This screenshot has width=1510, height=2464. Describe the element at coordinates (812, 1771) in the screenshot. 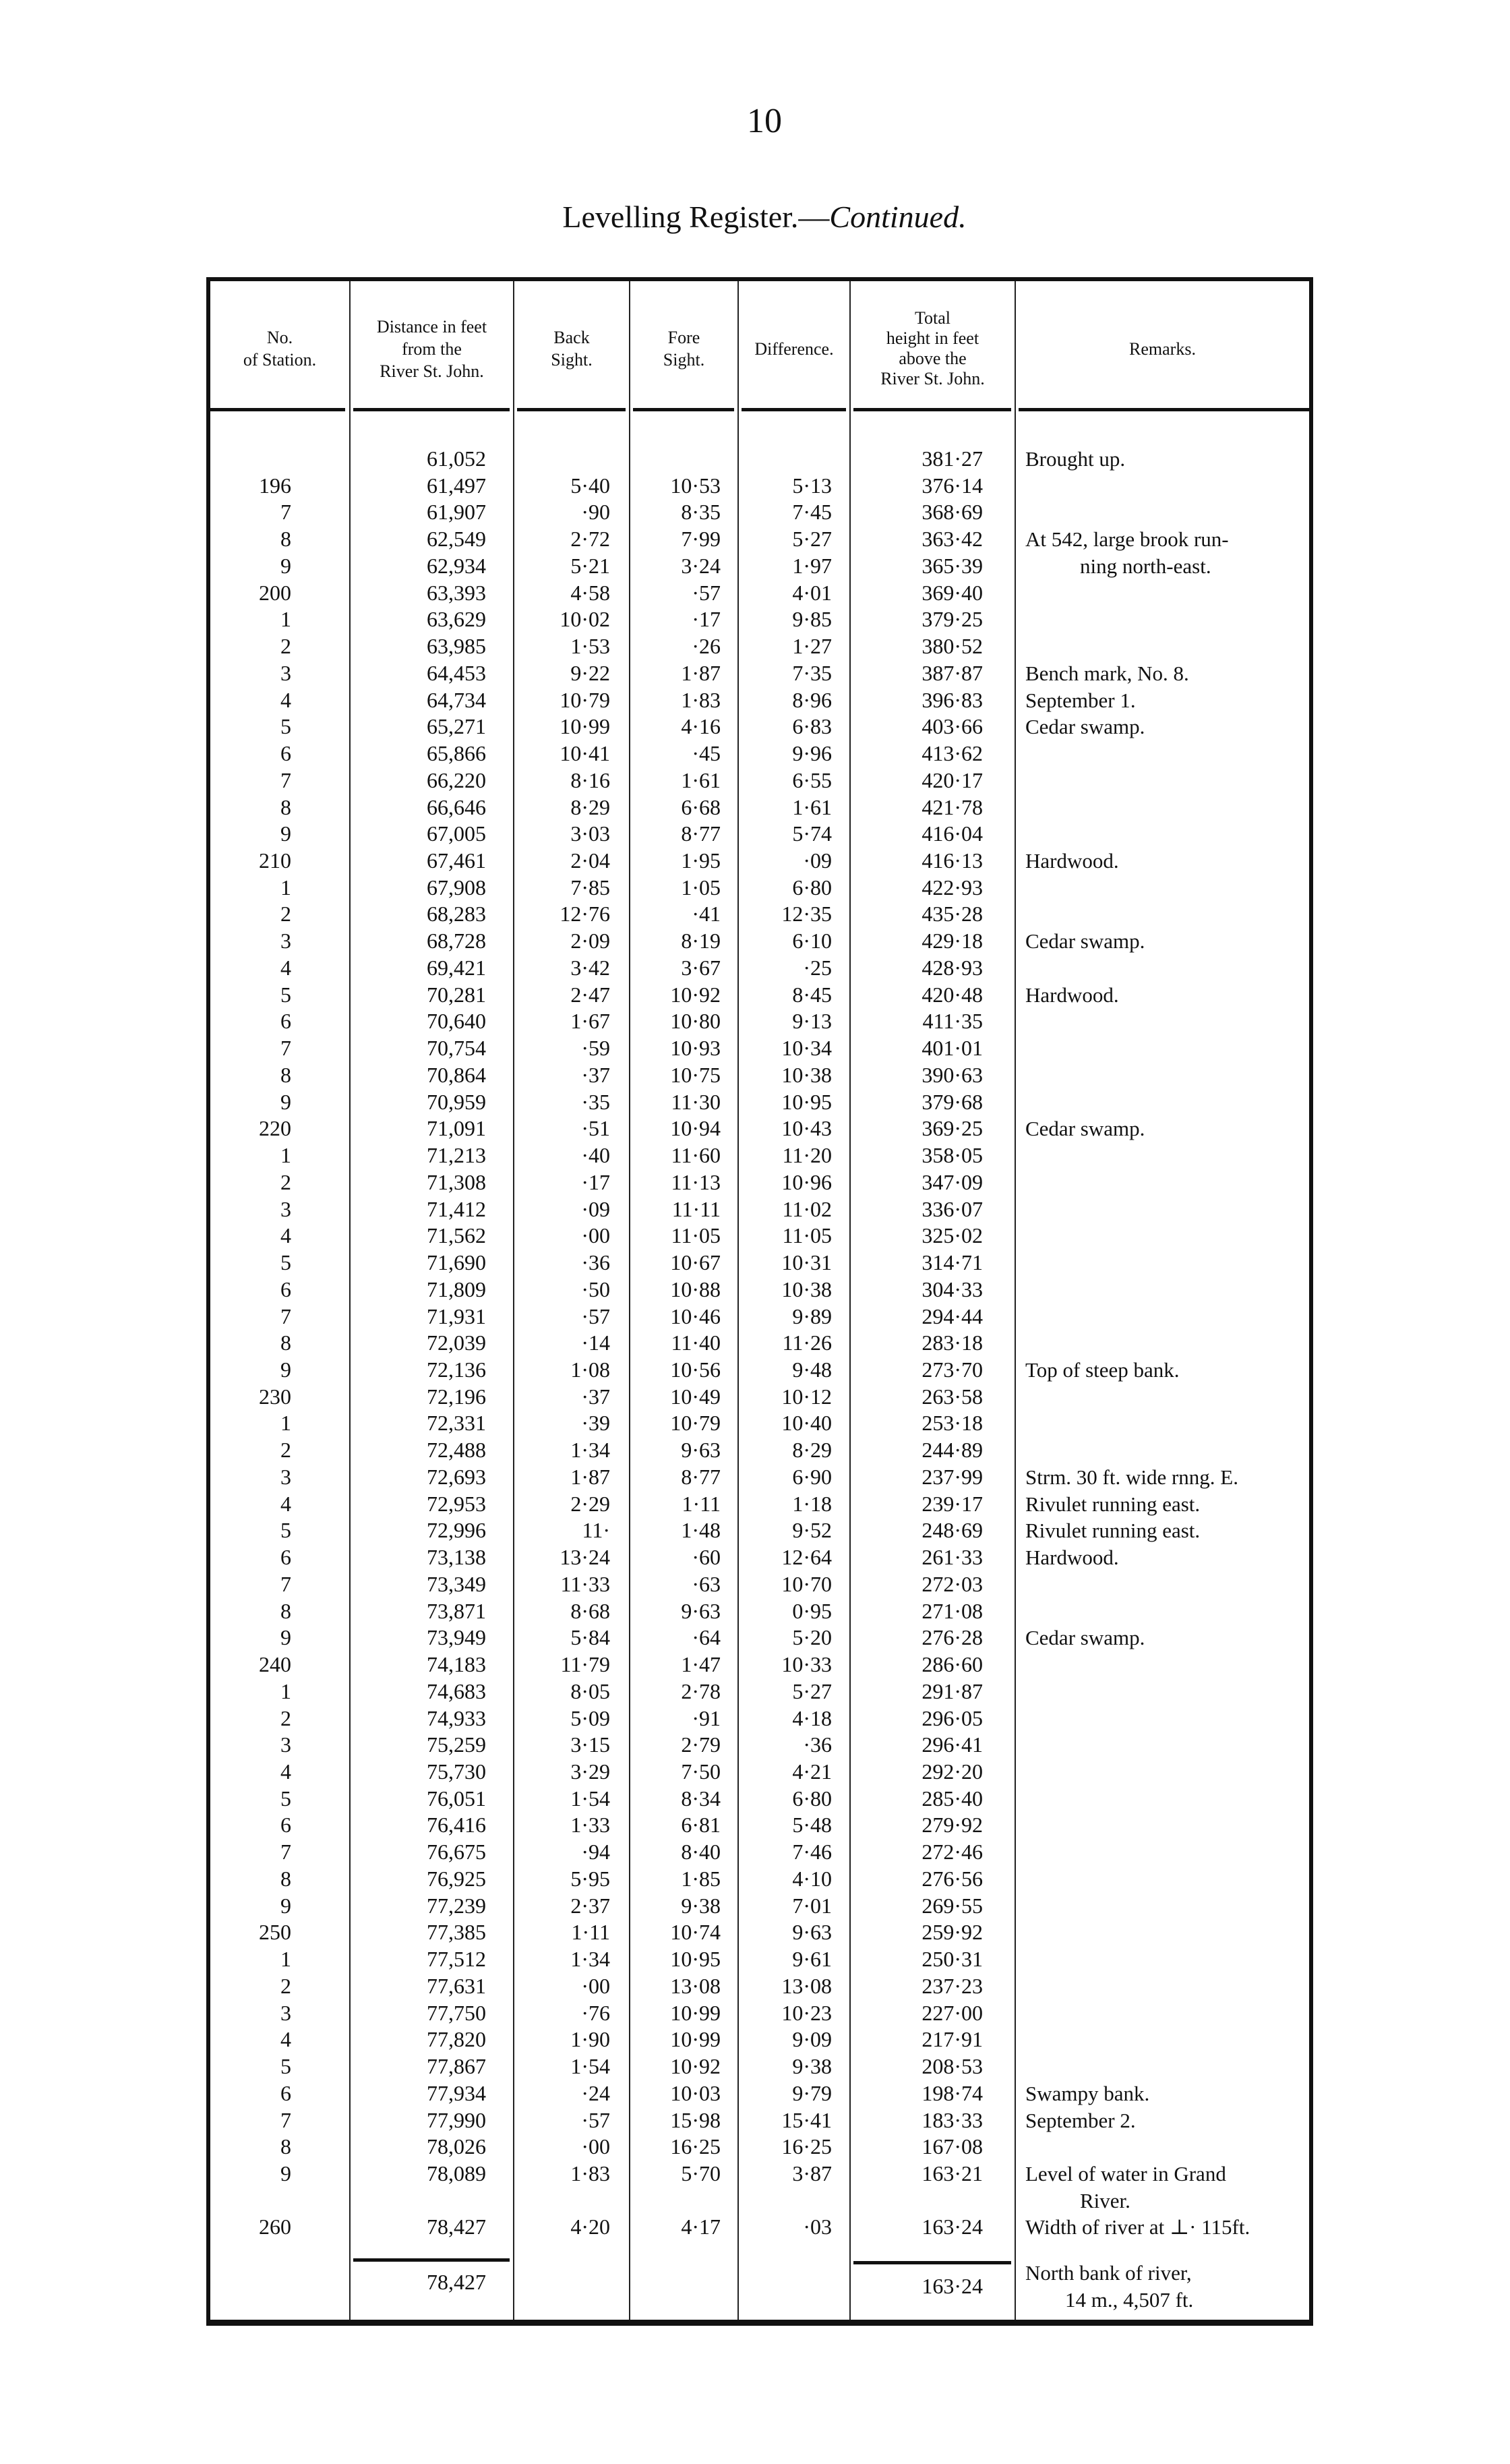

I see `difference-cell: 4·21` at that location.